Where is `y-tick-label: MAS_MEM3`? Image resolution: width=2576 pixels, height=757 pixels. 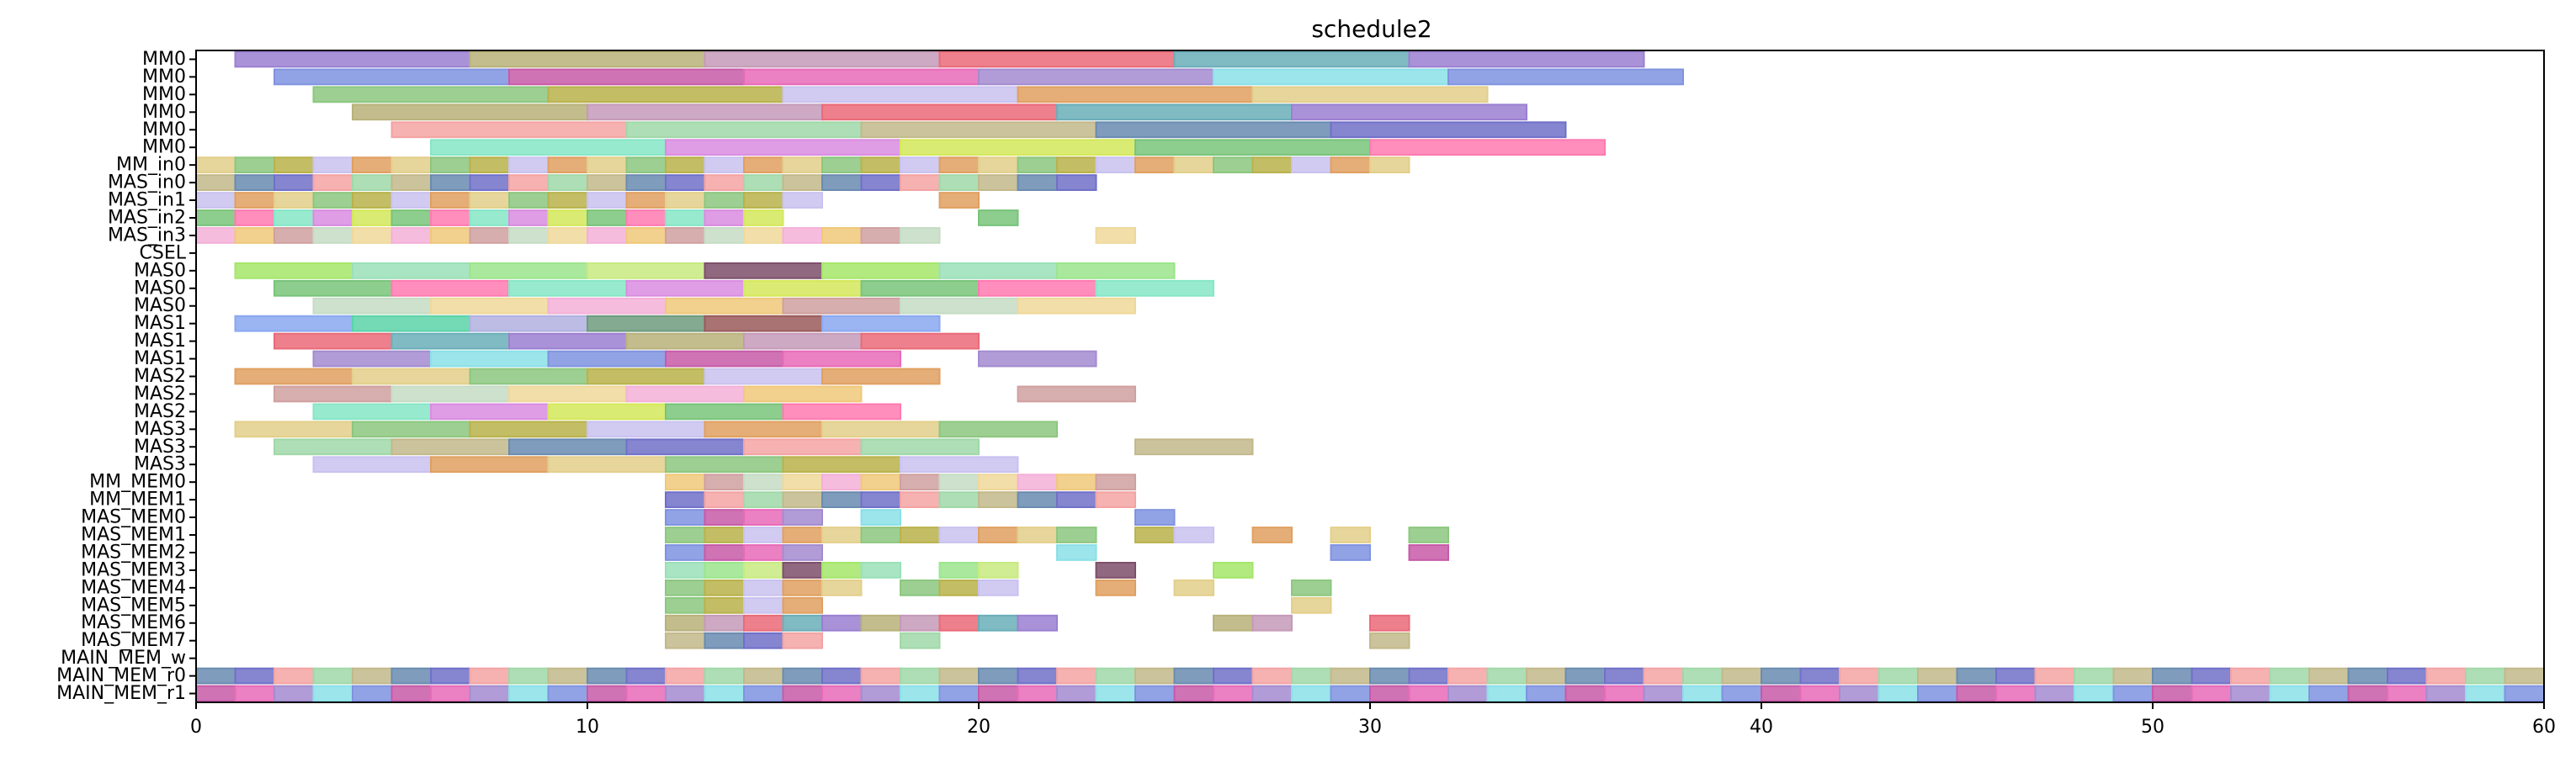 y-tick-label: MAS_MEM3 is located at coordinates (133, 569).